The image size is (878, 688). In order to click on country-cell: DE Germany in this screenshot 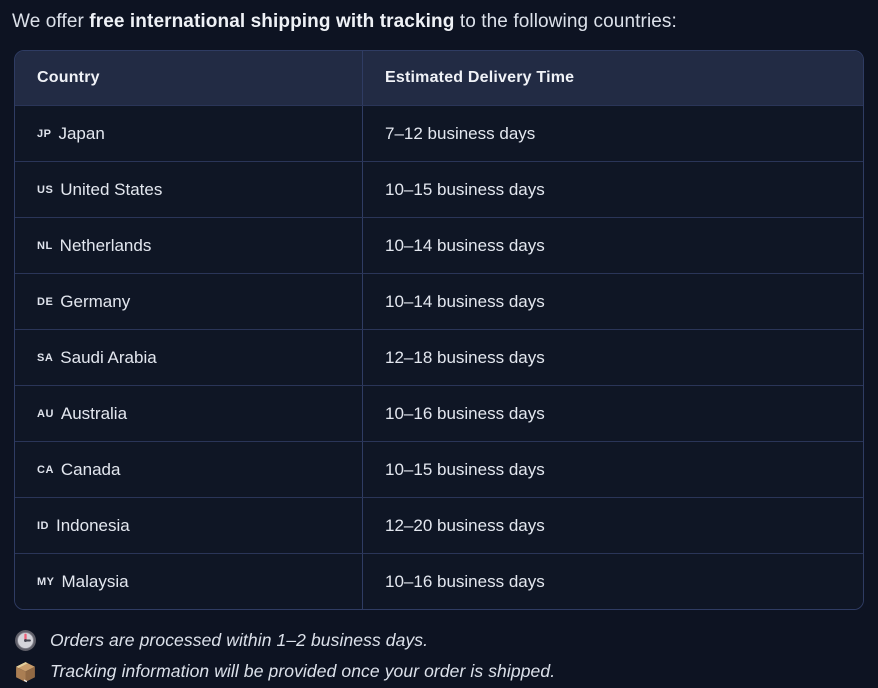, I will do `click(189, 301)`.